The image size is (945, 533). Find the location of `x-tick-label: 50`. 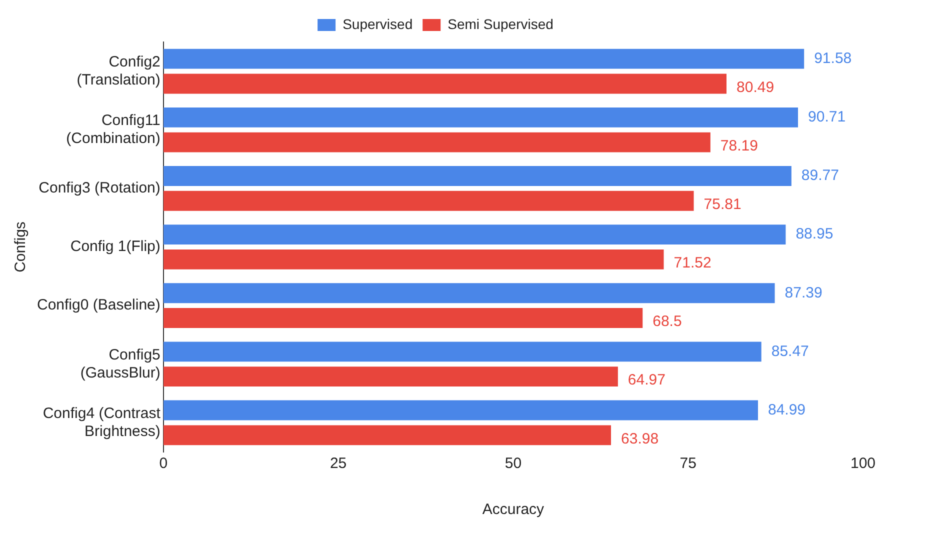

x-tick-label: 50 is located at coordinates (513, 463).